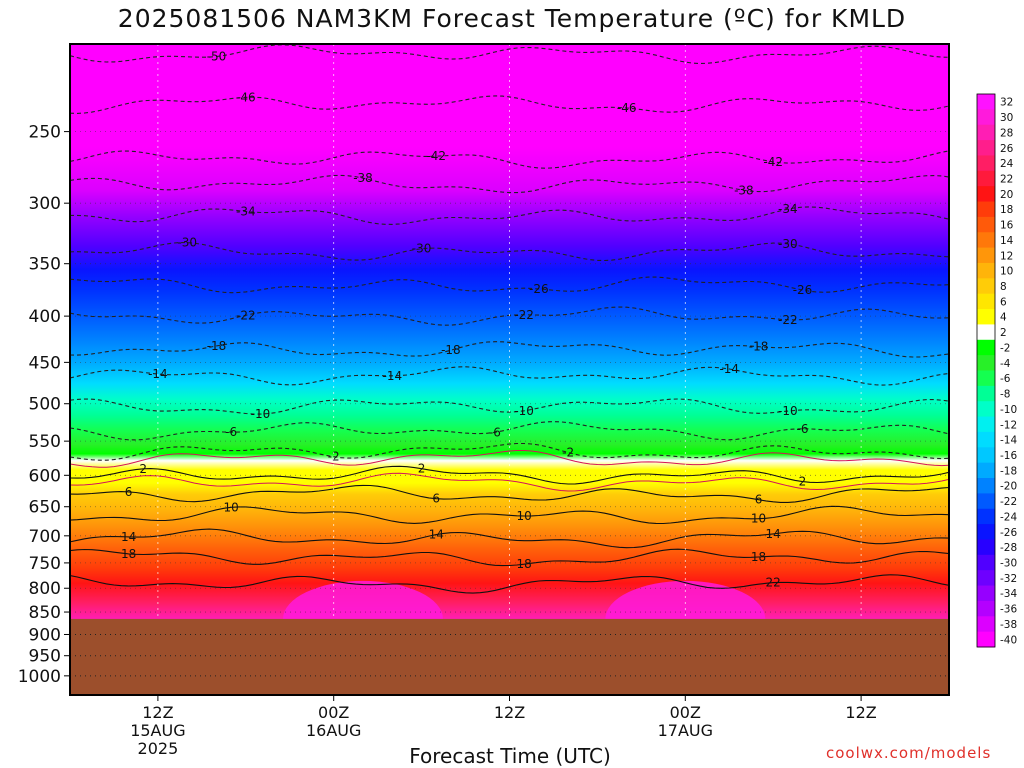 The image size is (1024, 768). I want to click on x-tick-date: 17AUG, so click(685, 730).